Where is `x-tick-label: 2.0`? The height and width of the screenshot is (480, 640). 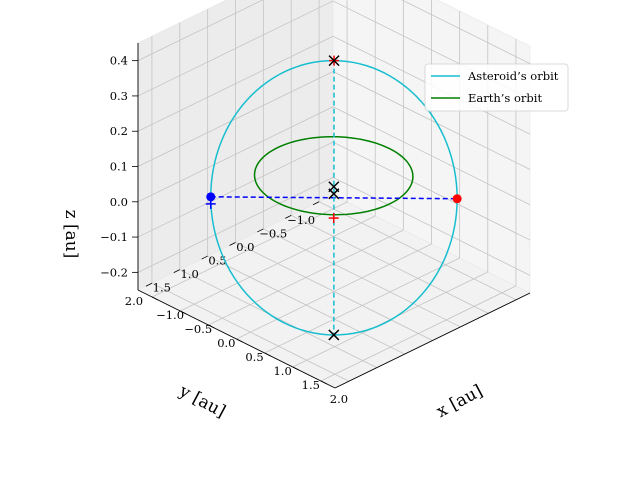
x-tick-label: 2.0 is located at coordinates (339, 399).